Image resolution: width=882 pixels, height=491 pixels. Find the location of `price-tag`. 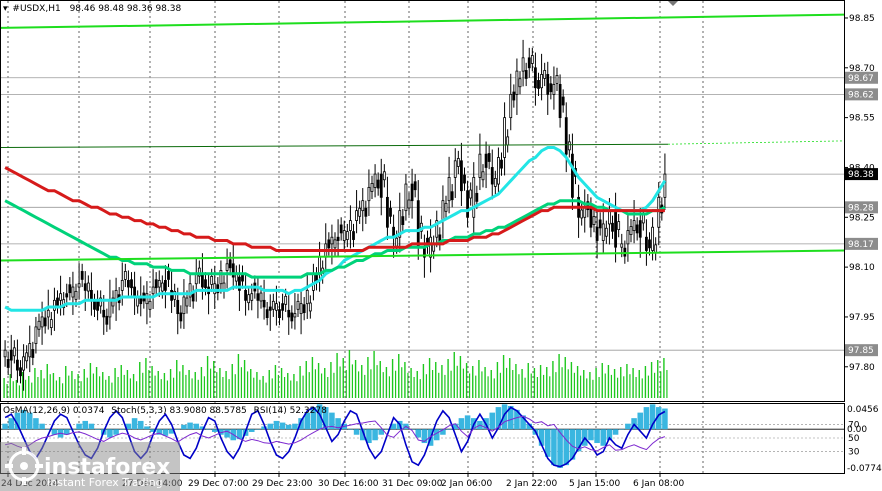

price-tag is located at coordinates (861, 243).